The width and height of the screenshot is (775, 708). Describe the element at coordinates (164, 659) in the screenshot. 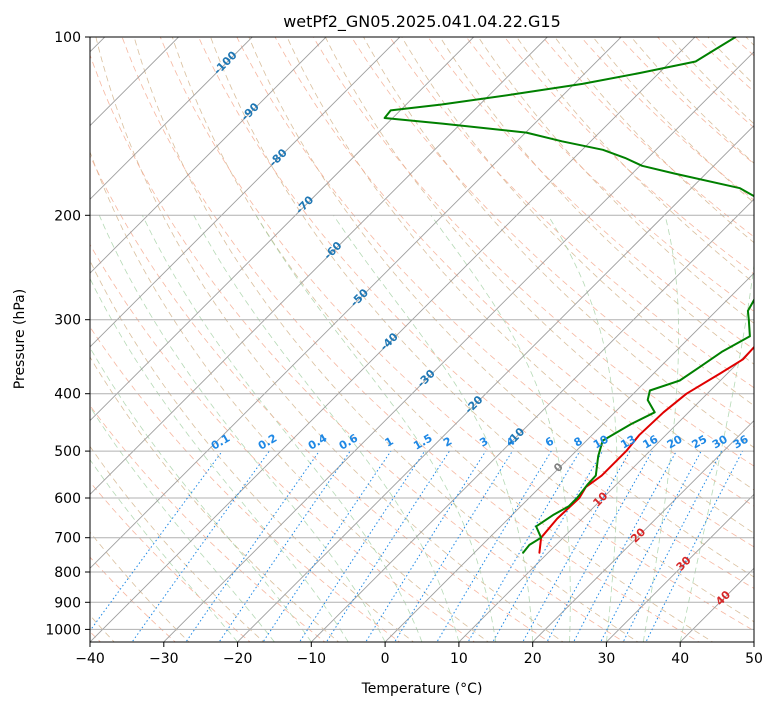

I see `x-tick-label: −30` at that location.